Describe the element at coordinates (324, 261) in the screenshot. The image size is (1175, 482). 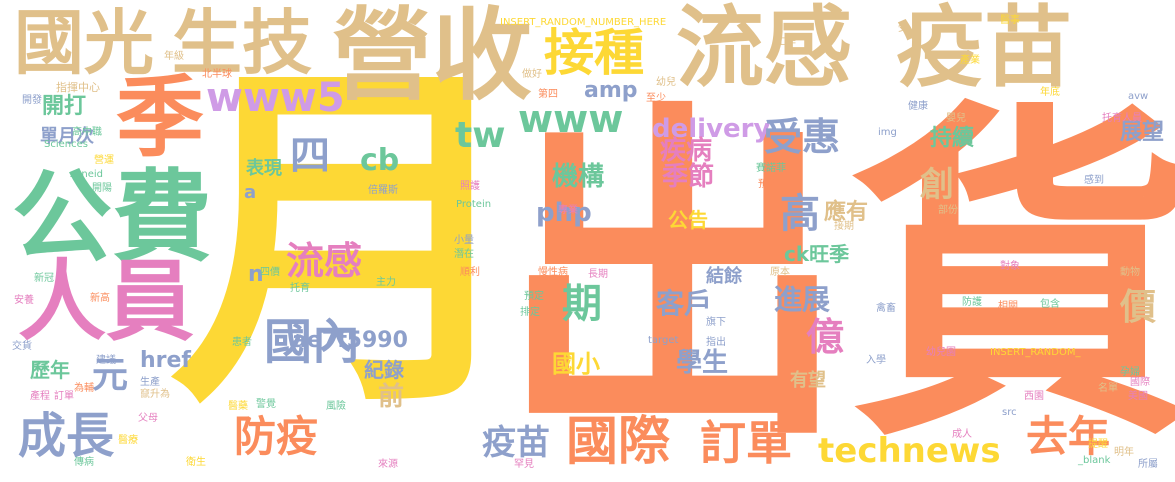
I see `word-liugan-pink: 流感` at that location.